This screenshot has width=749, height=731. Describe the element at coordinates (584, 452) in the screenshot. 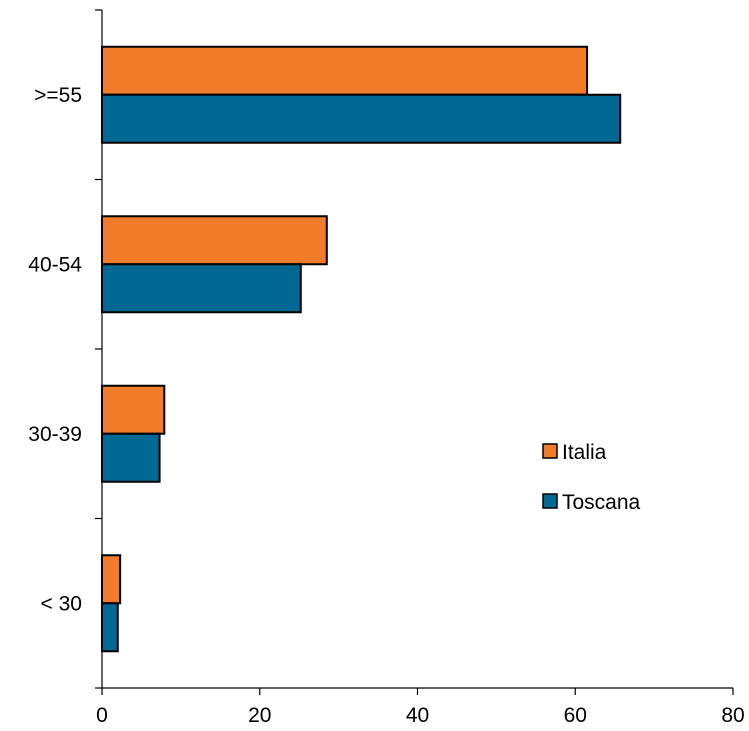

I see `legend-label-italia: Italia` at that location.